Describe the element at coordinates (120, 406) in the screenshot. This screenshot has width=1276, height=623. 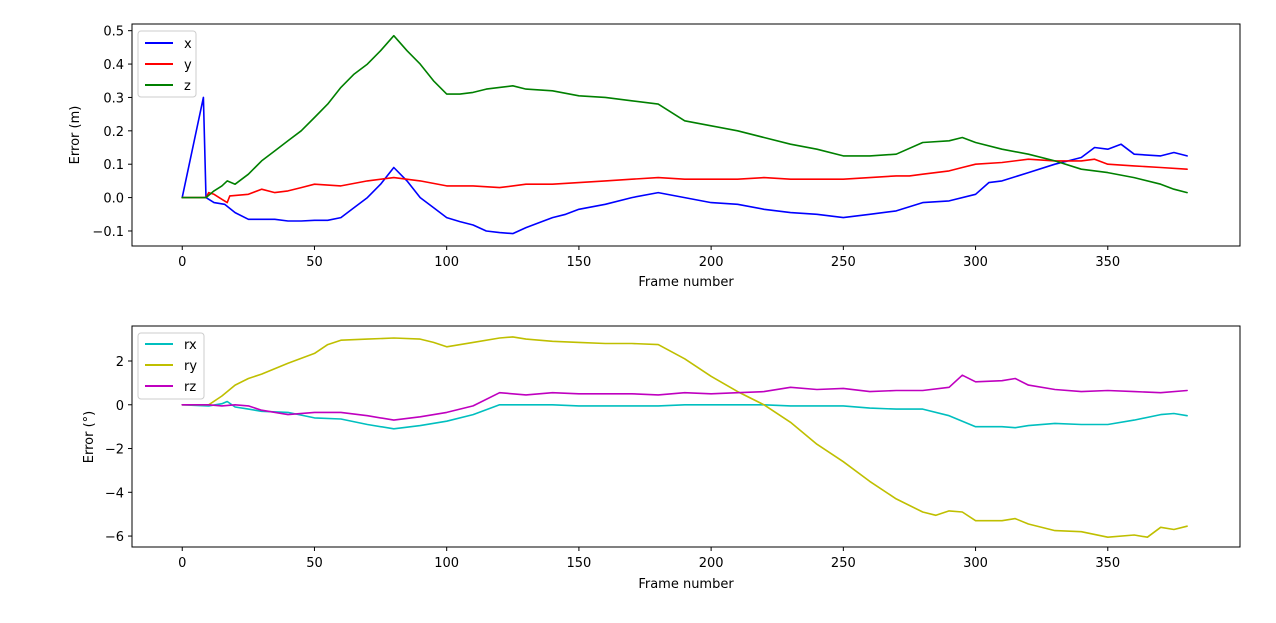
I see `rotation-y-tick-label-3: 0` at that location.